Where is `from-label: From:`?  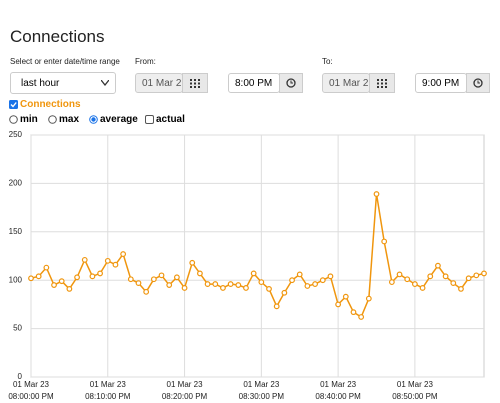
from-label: From: is located at coordinates (145, 61).